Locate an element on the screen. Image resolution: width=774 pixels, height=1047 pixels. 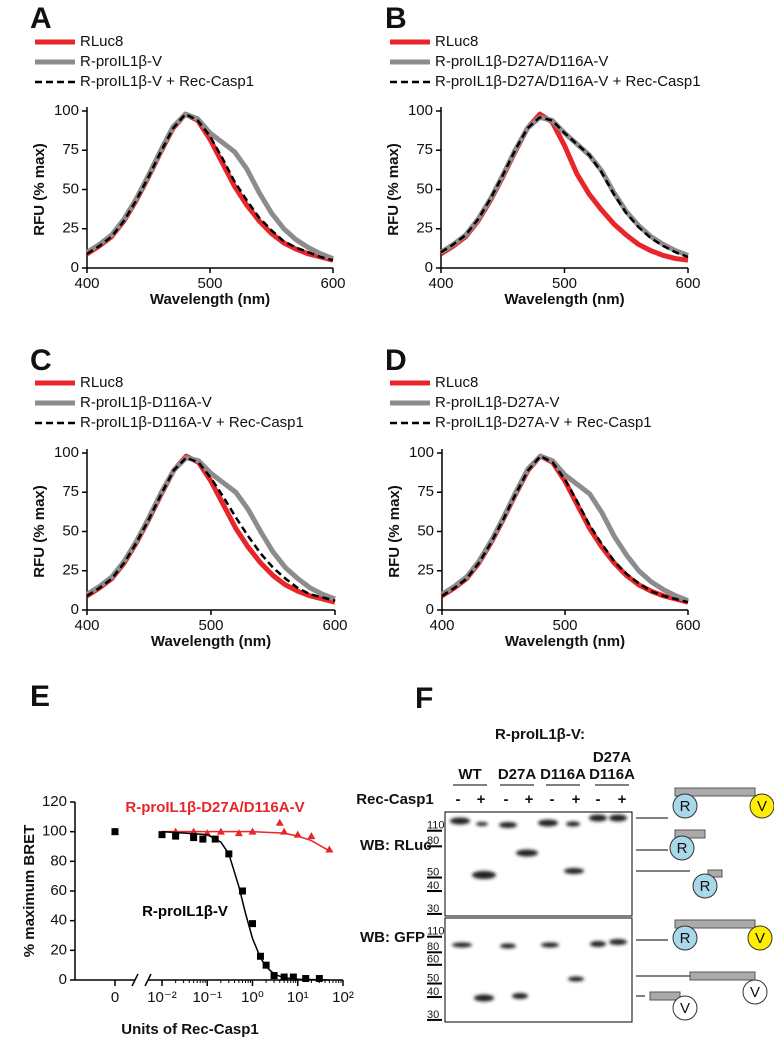
panel-letter: E is located at coordinates (40, 696).